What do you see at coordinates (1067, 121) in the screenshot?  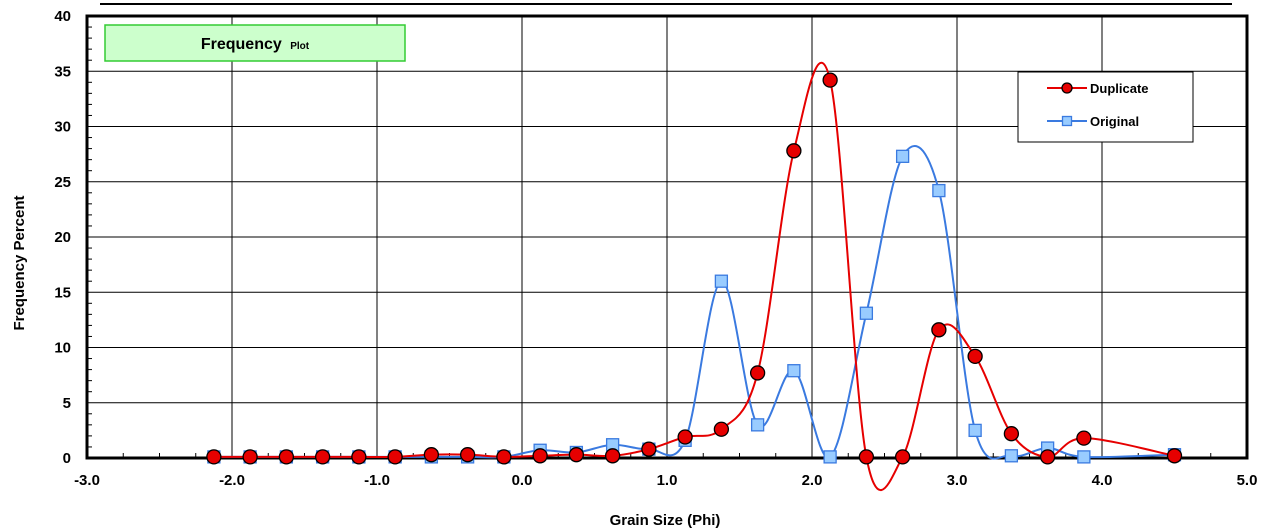 I see `legend-marker-original` at bounding box center [1067, 121].